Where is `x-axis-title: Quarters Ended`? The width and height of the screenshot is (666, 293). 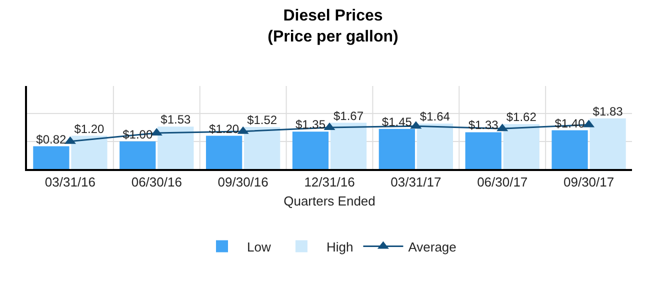
x-axis-title: Quarters Ended is located at coordinates (330, 201).